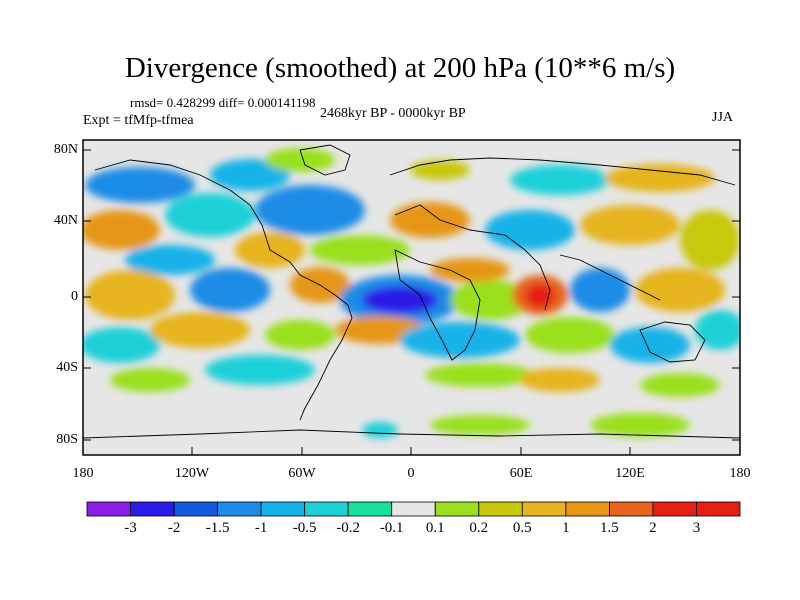 The height and width of the screenshot is (600, 800). Describe the element at coordinates (67, 439) in the screenshot. I see `lat-tick-label: 80S` at that location.